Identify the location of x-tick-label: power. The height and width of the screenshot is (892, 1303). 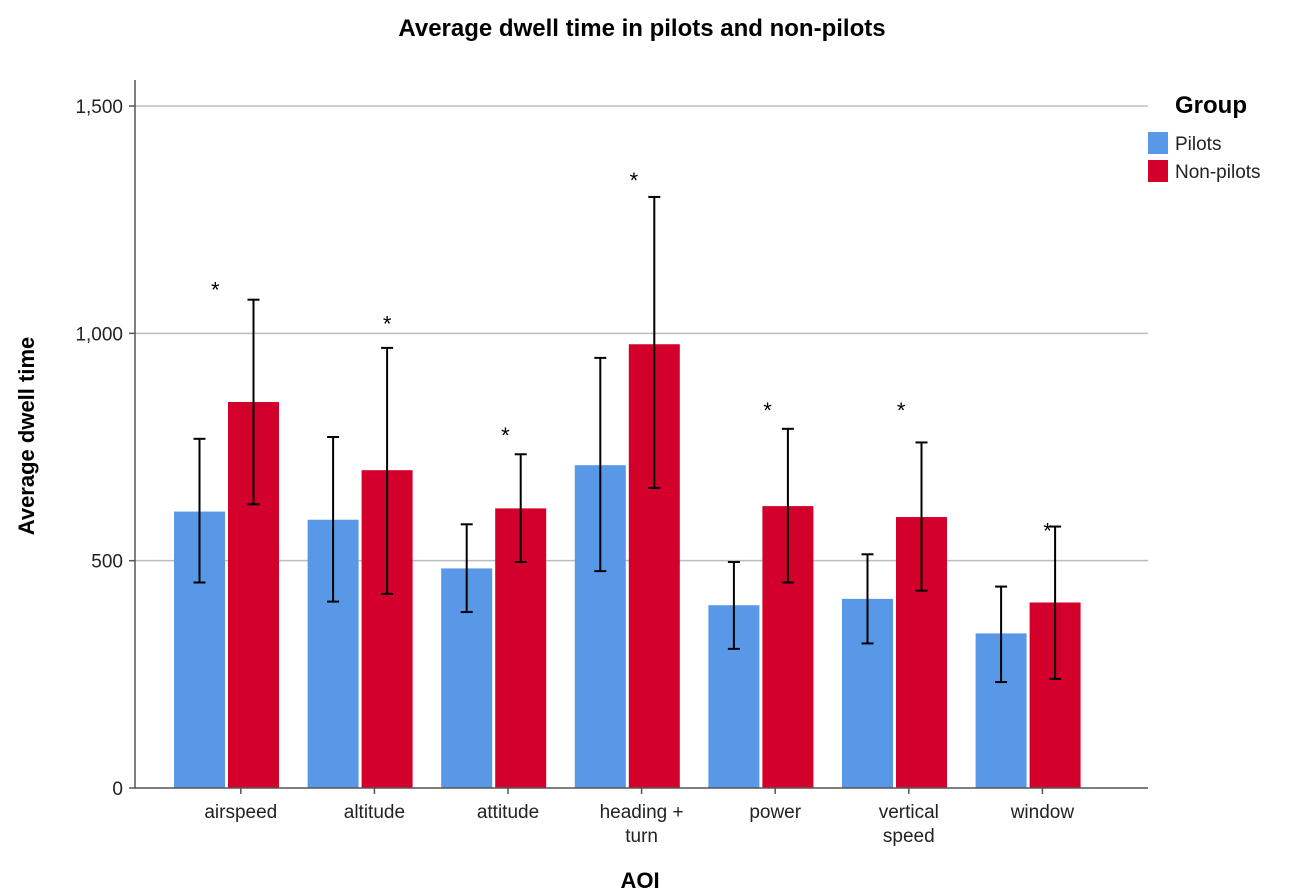
(775, 812).